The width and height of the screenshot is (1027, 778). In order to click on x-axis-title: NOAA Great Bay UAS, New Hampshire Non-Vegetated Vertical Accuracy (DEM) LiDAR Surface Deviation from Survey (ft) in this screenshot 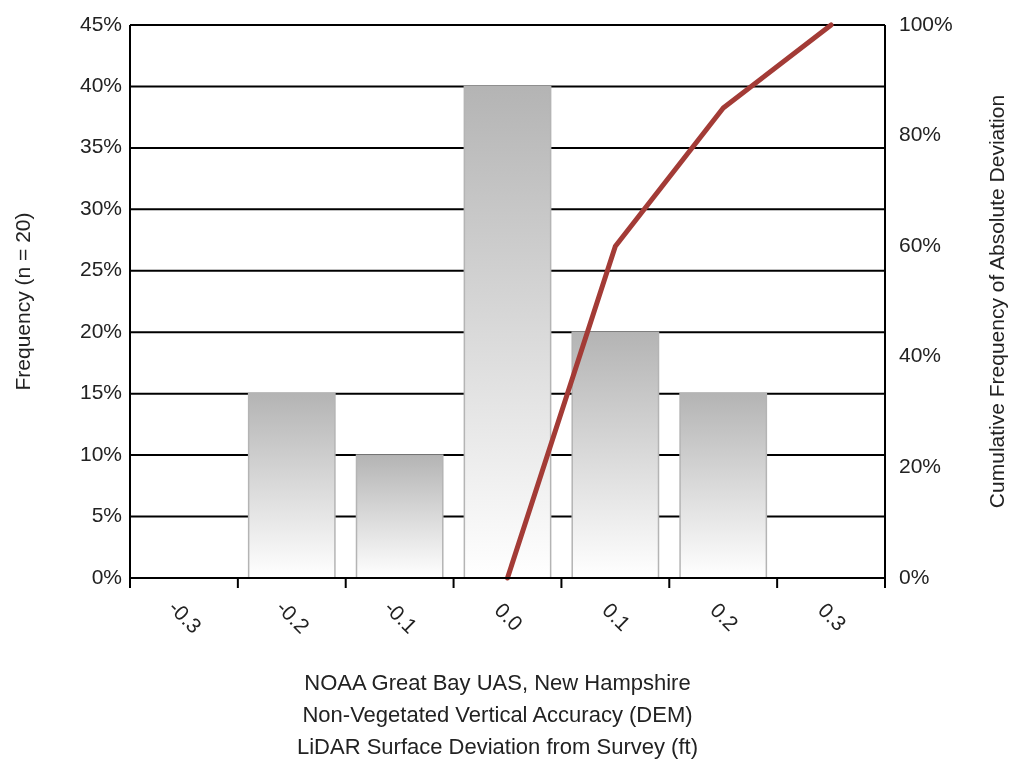, I will do `click(497, 714)`.